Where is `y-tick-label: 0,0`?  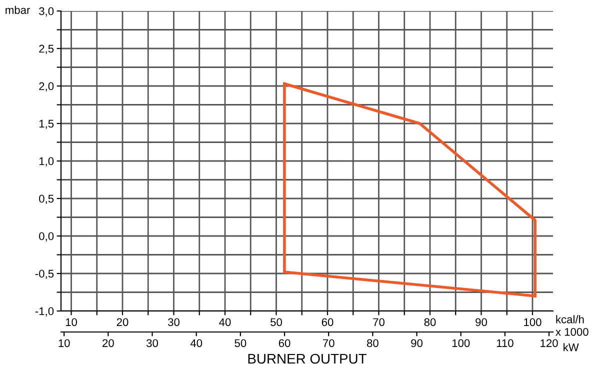 y-tick-label: 0,0 is located at coordinates (46, 237).